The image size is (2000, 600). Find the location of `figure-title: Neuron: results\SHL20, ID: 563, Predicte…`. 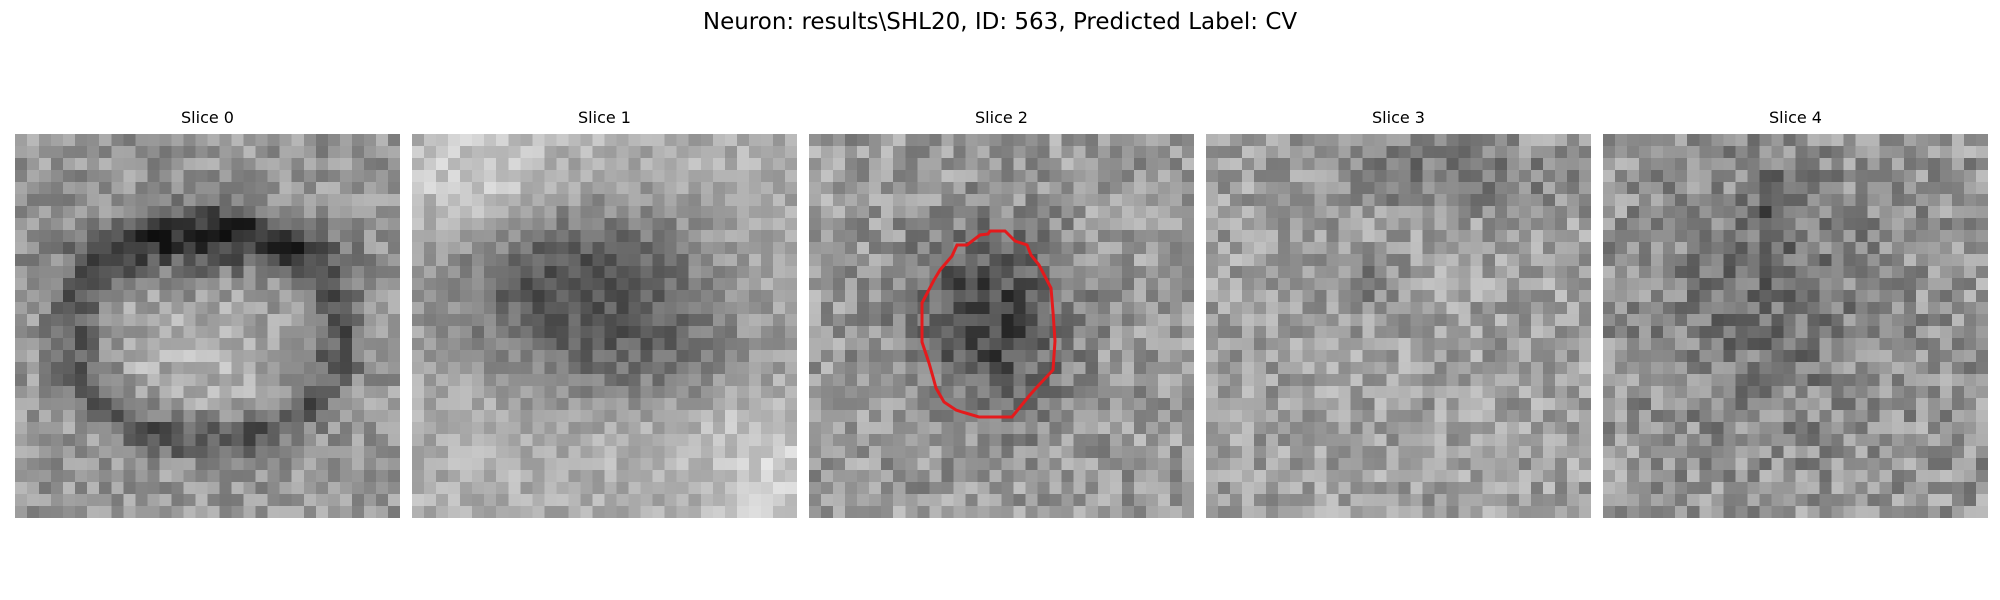

figure-title: Neuron: results\SHL20, ID: 563, Predicte… is located at coordinates (1000, 22).